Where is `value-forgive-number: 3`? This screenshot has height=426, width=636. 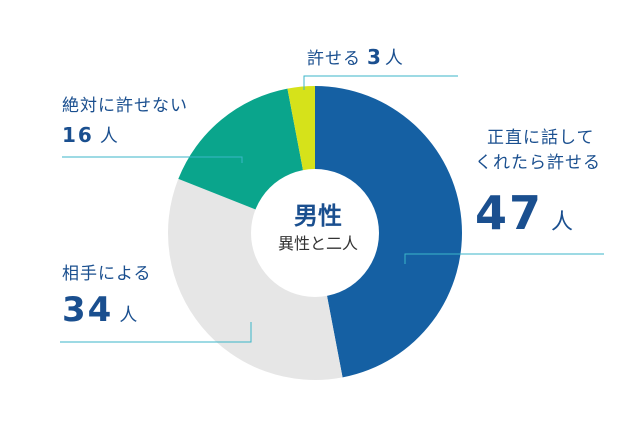
value-forgive-number: 3 is located at coordinates (374, 57).